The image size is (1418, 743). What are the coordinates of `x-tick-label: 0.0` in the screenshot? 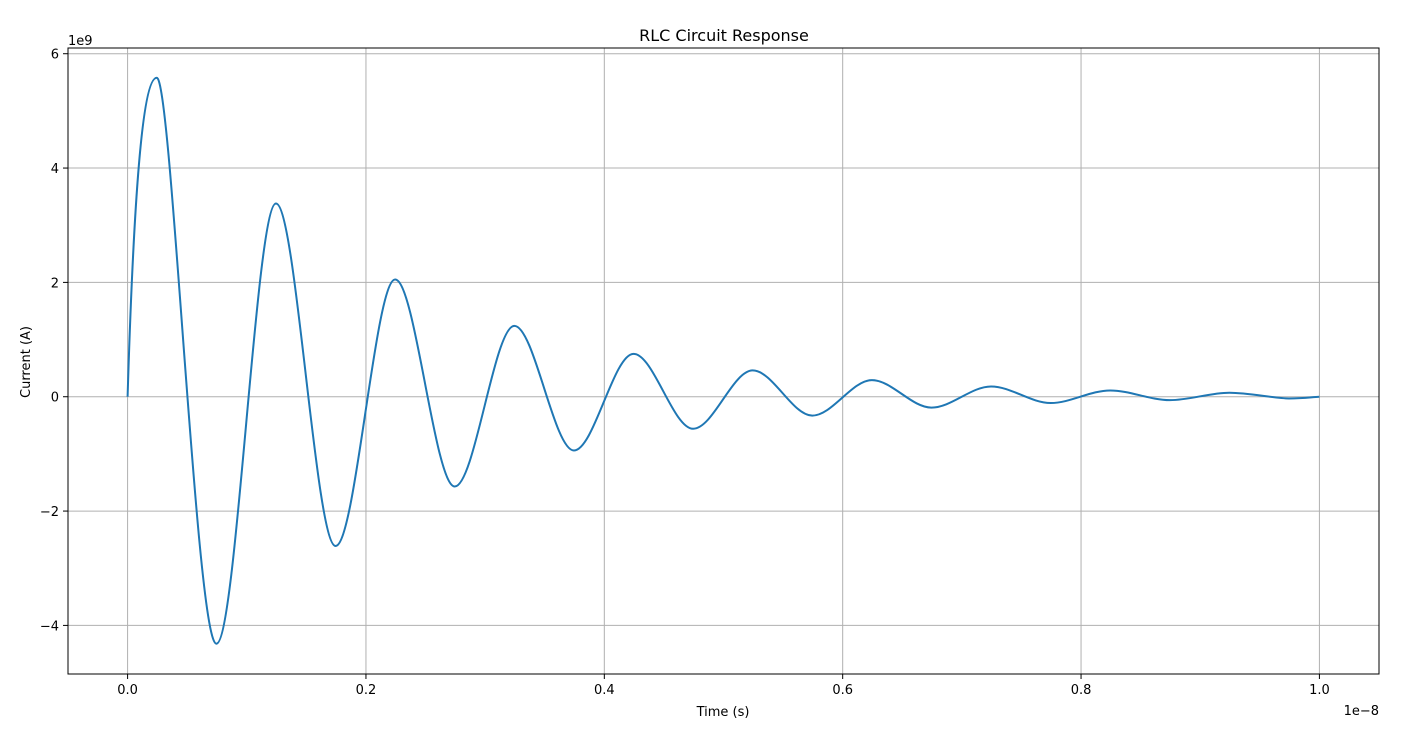 It's located at (127, 690).